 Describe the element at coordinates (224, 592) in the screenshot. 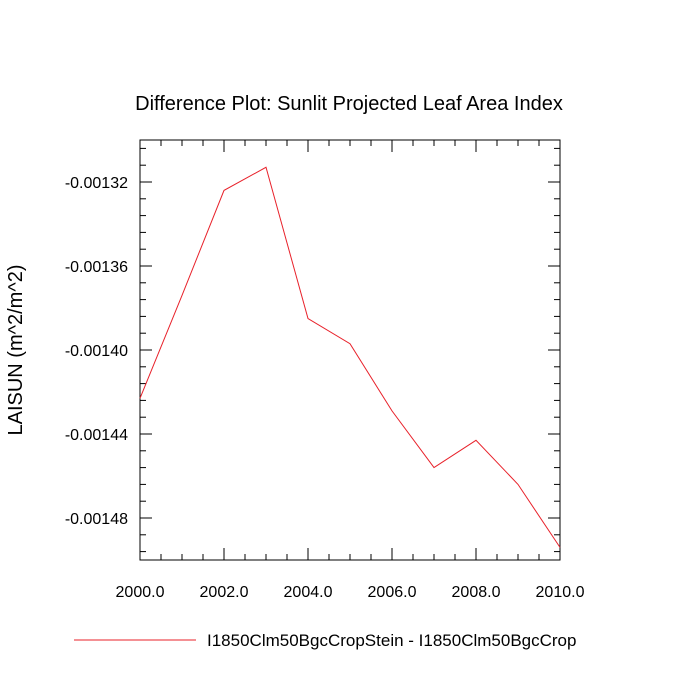

I see `x-tick-label: 2002.0` at that location.